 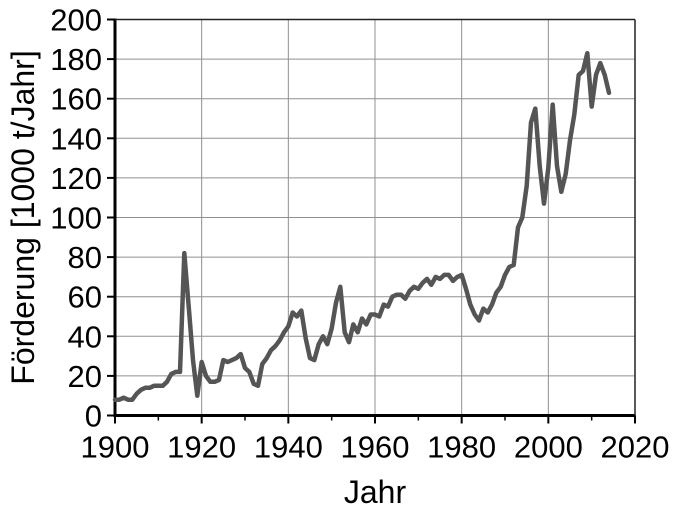 I want to click on x-tick-label: 2000, so click(x=548, y=447).